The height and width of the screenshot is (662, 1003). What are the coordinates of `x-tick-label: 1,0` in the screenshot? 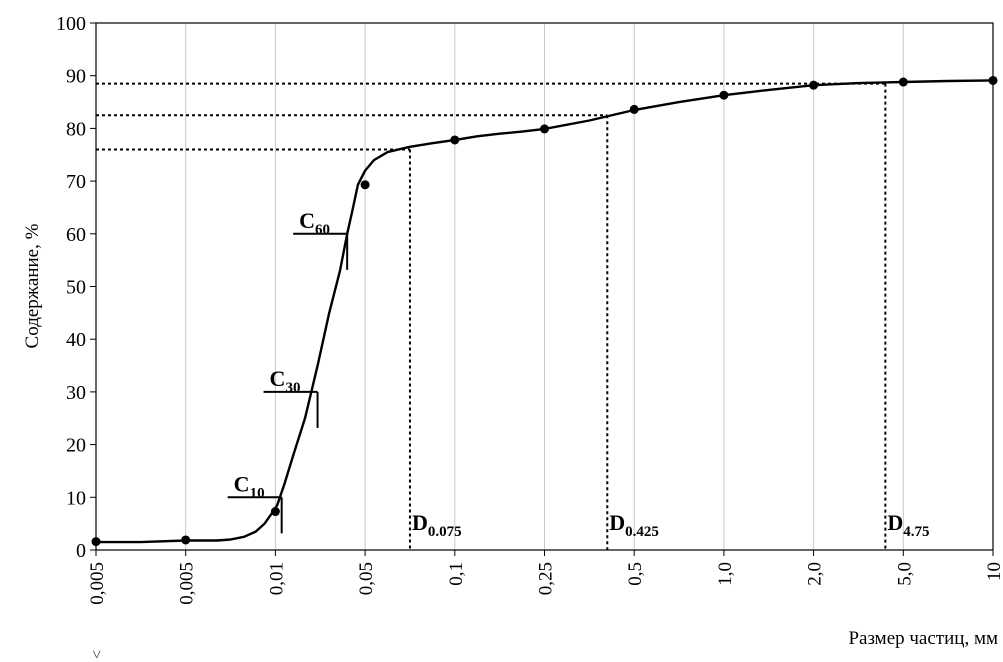 It's located at (725, 574).